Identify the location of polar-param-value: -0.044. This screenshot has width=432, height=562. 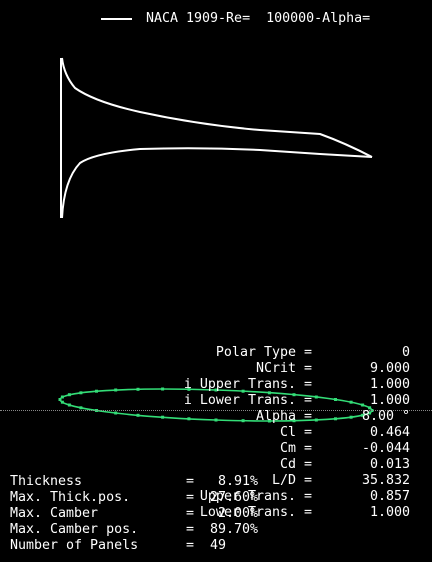
(365, 449).